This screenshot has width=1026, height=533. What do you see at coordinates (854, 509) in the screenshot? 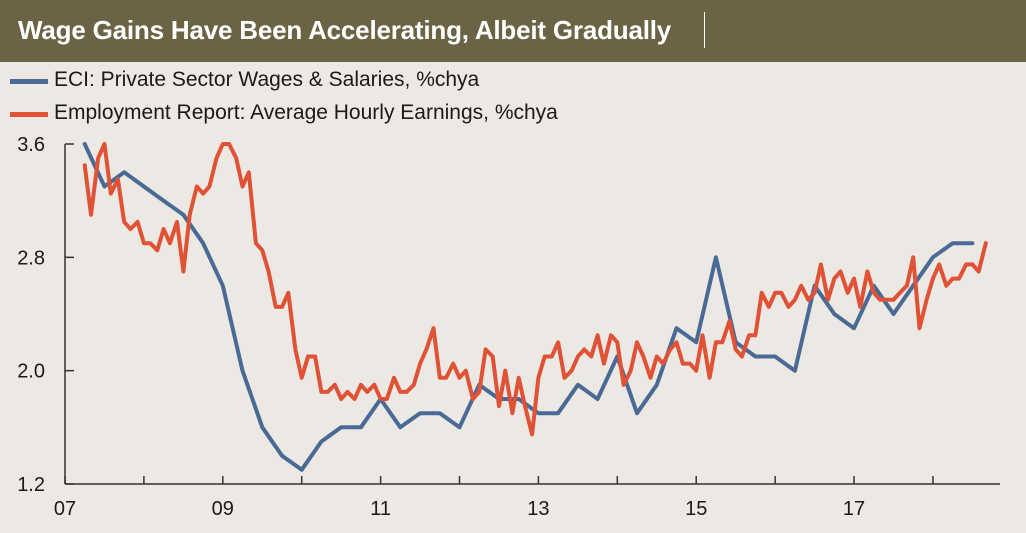
I see `x-tick-label: 17` at bounding box center [854, 509].